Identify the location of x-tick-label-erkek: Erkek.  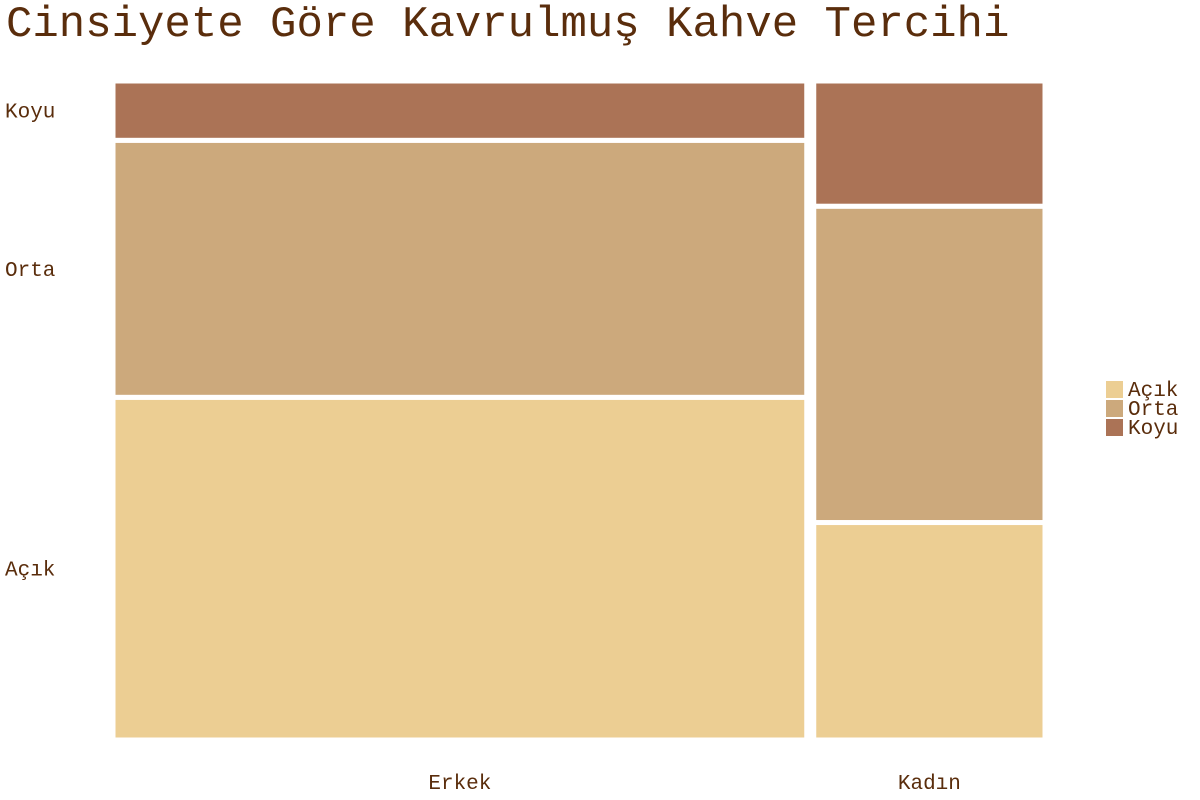
(459, 784).